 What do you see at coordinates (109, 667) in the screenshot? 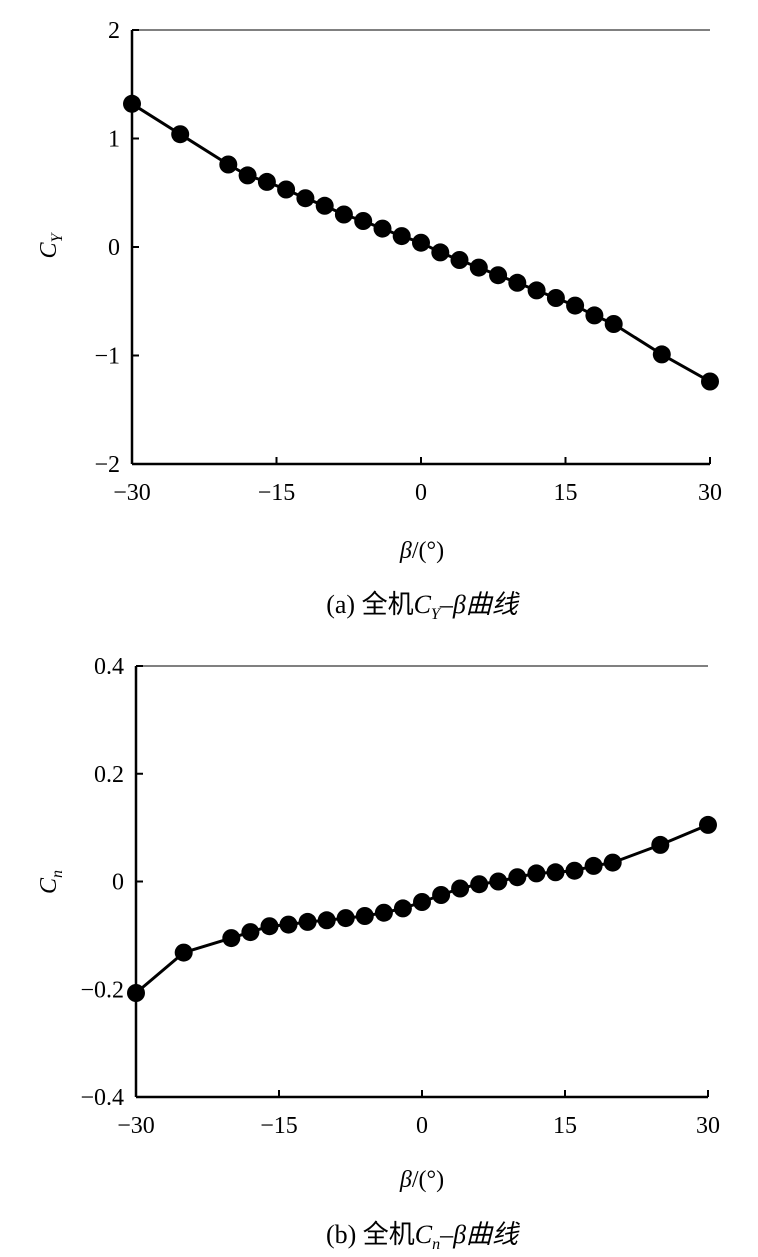
I see `y-tick-label: 0.4` at bounding box center [109, 667].